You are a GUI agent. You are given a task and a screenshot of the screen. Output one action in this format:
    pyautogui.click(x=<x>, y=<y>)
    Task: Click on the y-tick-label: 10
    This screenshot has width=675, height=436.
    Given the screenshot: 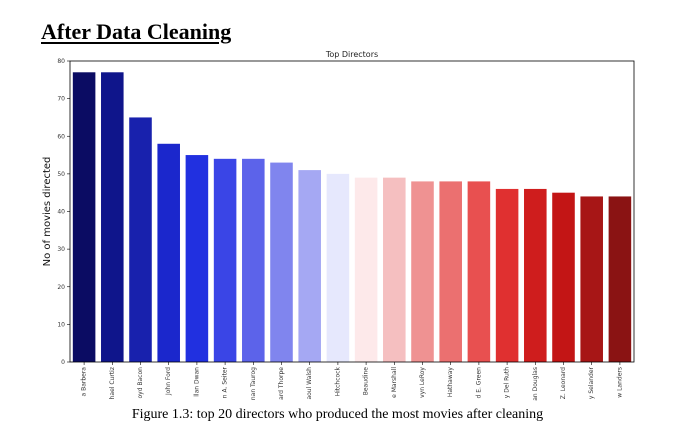 What is the action you would take?
    pyautogui.click(x=61, y=324)
    